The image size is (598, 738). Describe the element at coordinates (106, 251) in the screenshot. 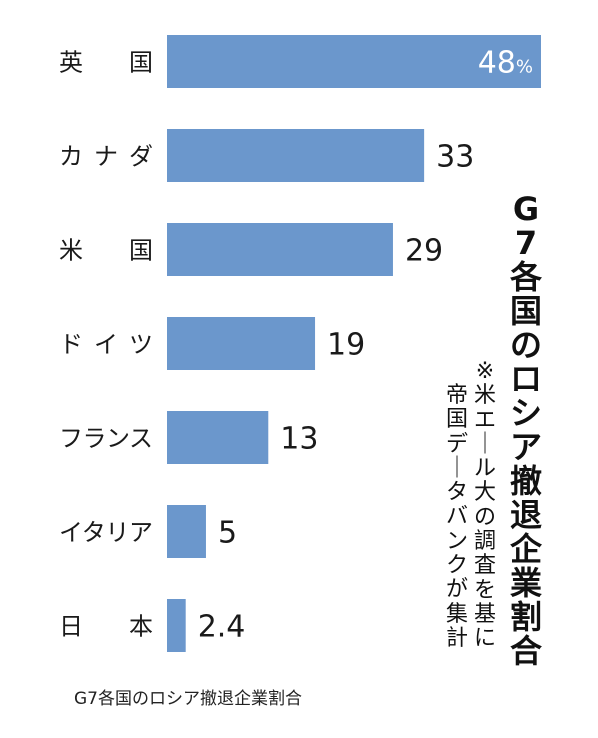

I see `category-label-2: 米 国` at that location.